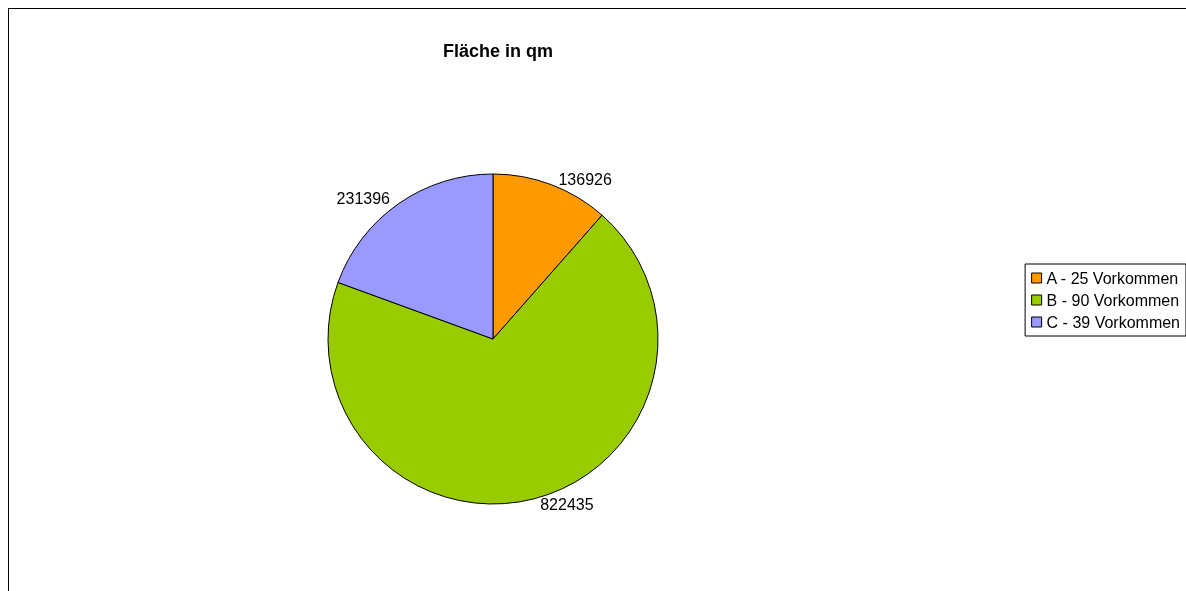  What do you see at coordinates (1113, 322) in the screenshot?
I see `legend-label: C - 39 Vorkommen` at bounding box center [1113, 322].